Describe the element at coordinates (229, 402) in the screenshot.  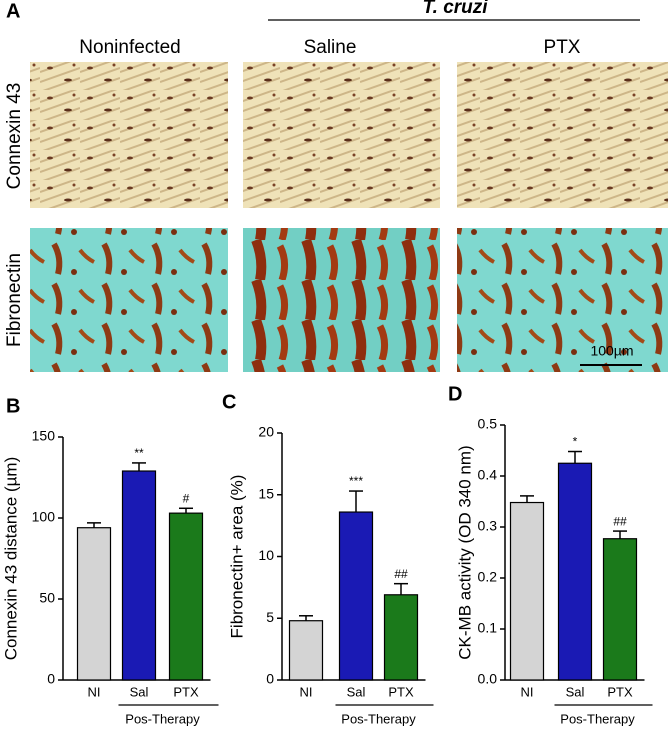
I see `panel-label: C` at that location.